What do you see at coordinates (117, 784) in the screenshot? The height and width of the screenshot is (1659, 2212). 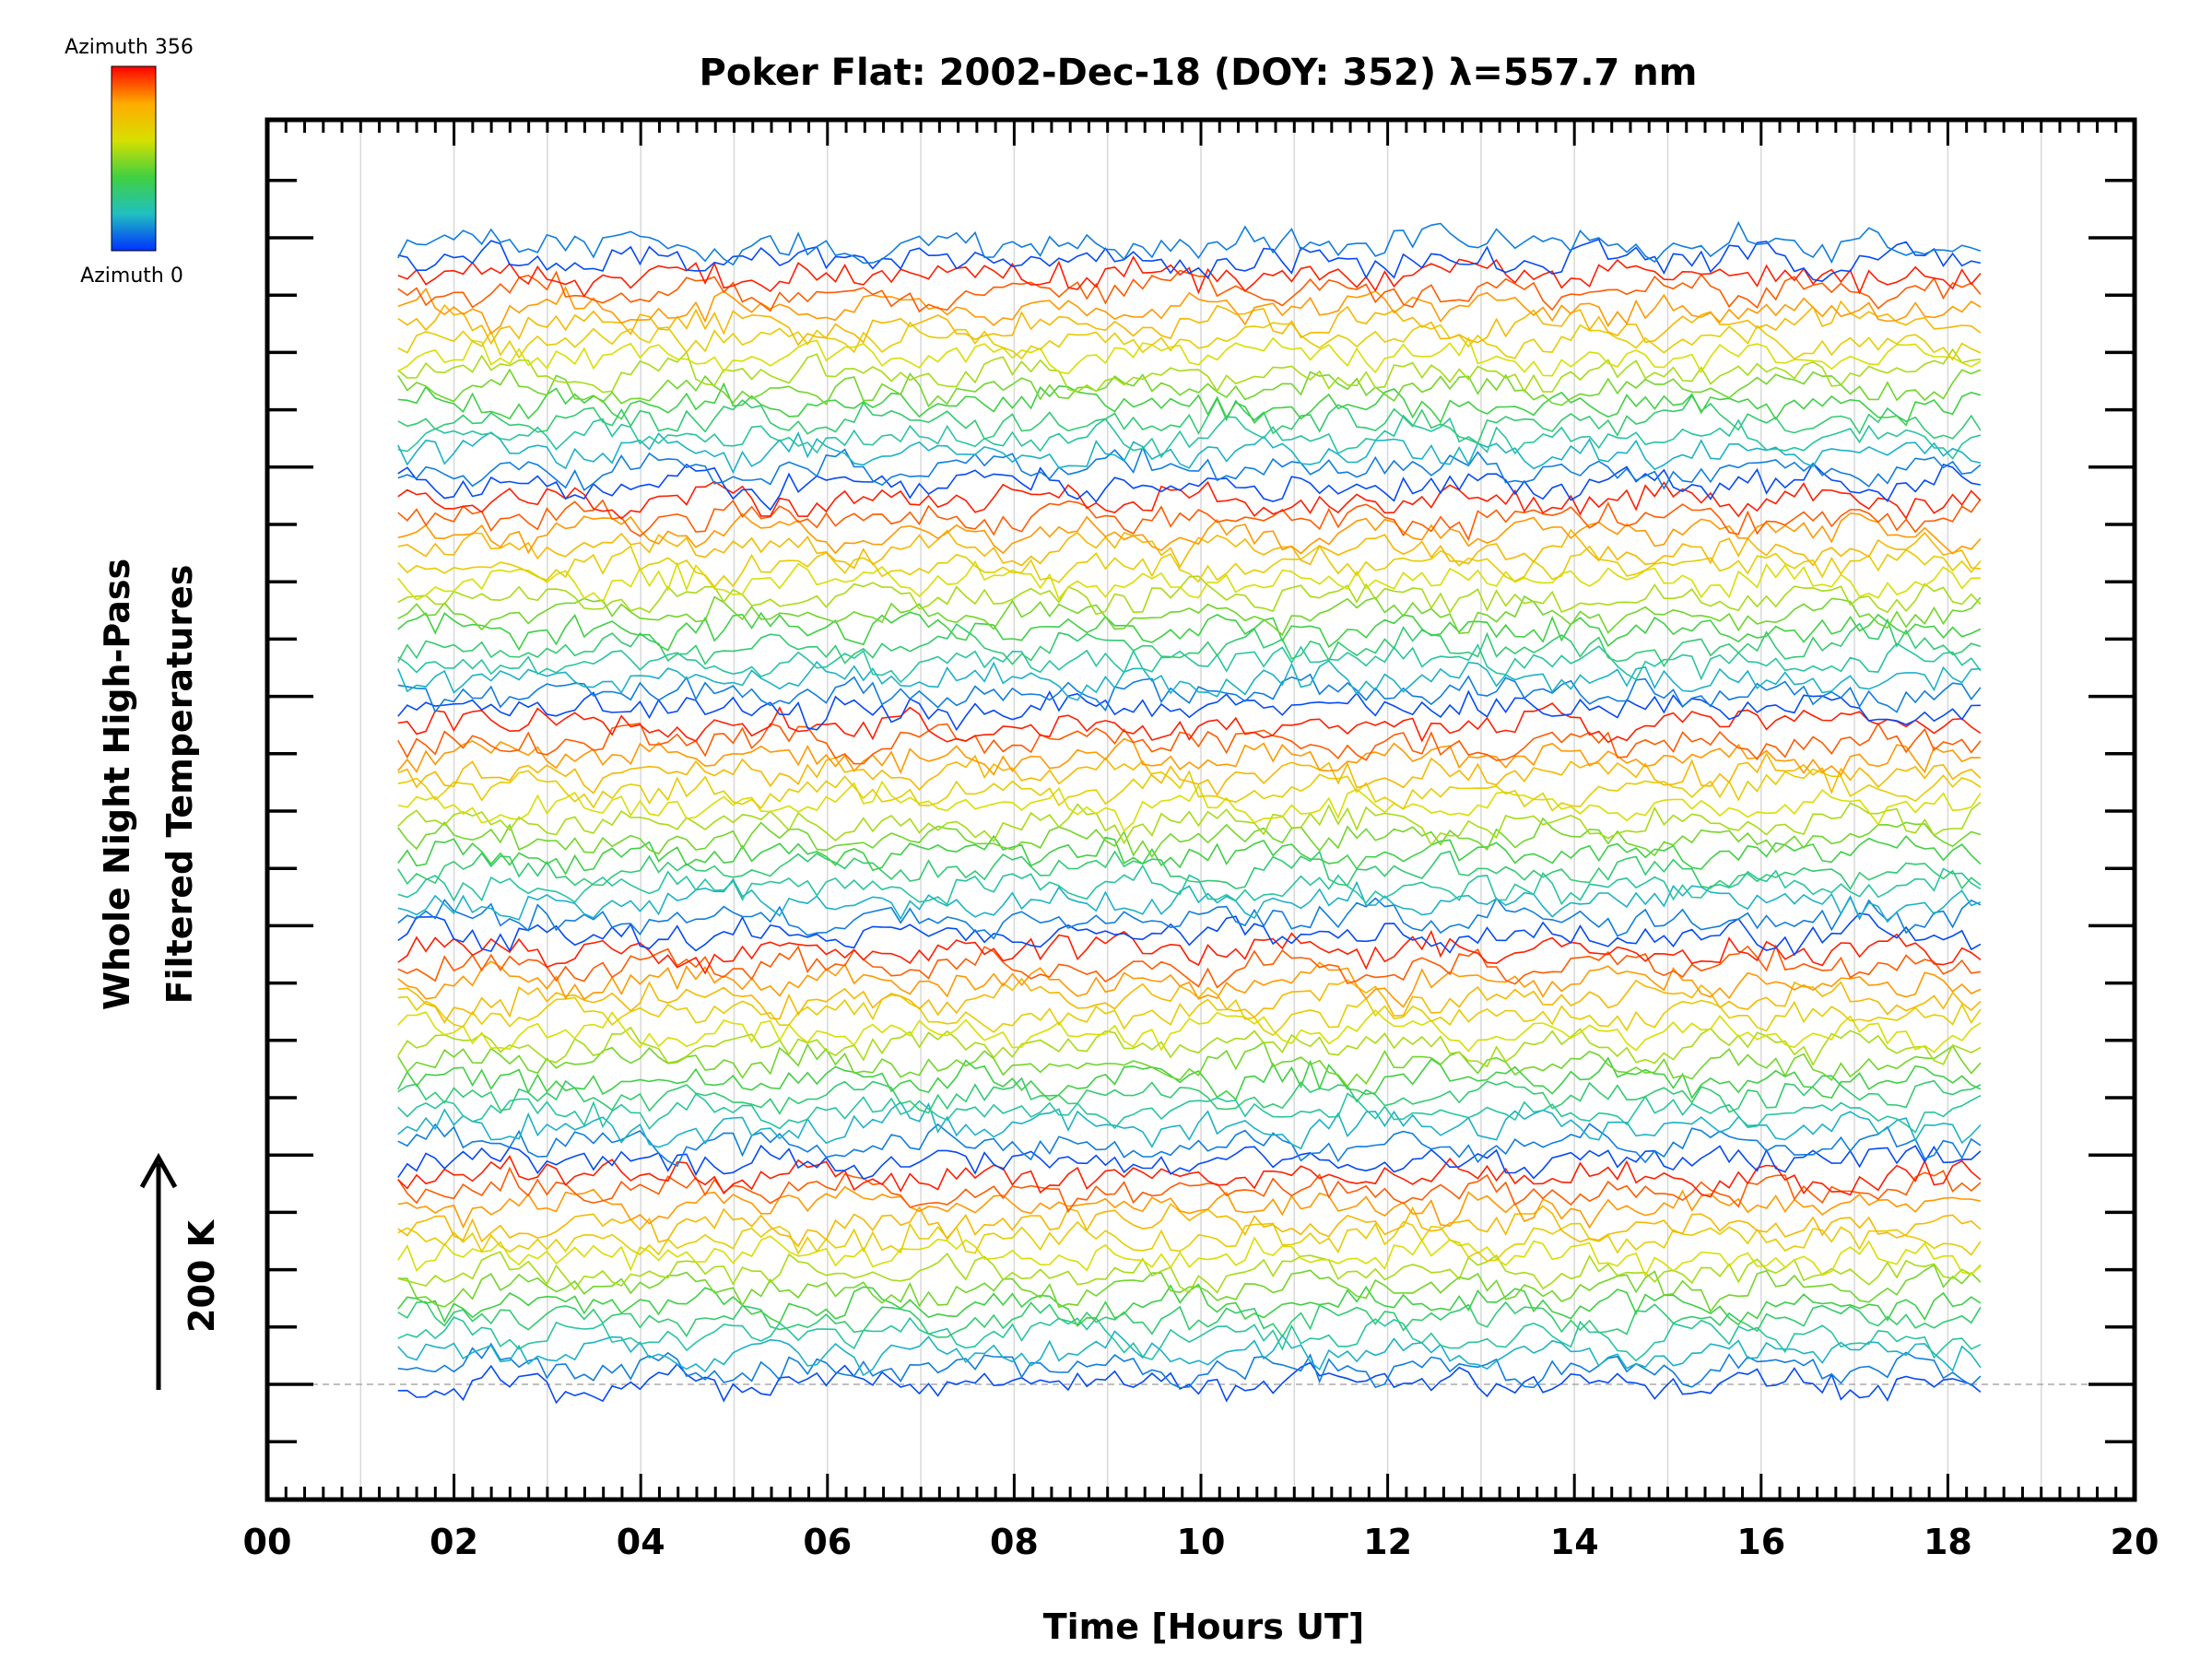 I see `y-axis-label-line1: Whole Night High-Pass` at bounding box center [117, 784].